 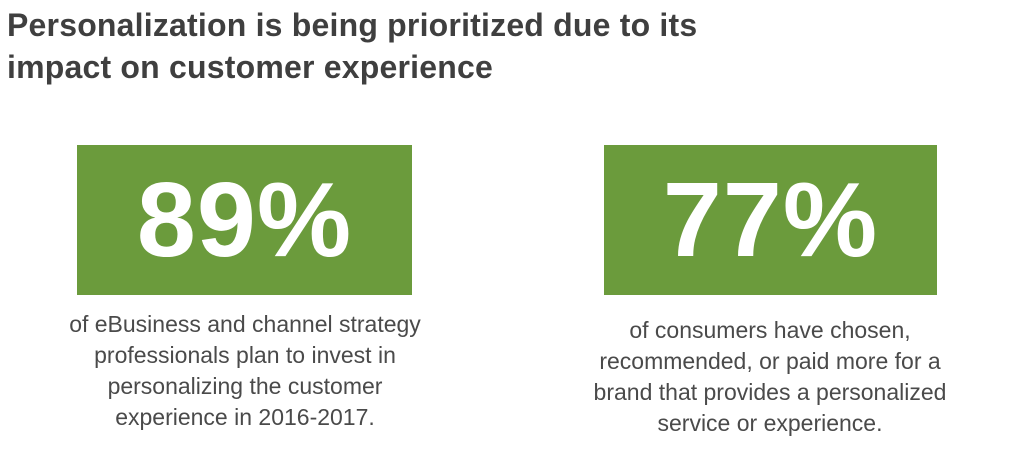 What do you see at coordinates (245, 417) in the screenshot?
I see `stat-description-line: experience in 2016-2017.` at bounding box center [245, 417].